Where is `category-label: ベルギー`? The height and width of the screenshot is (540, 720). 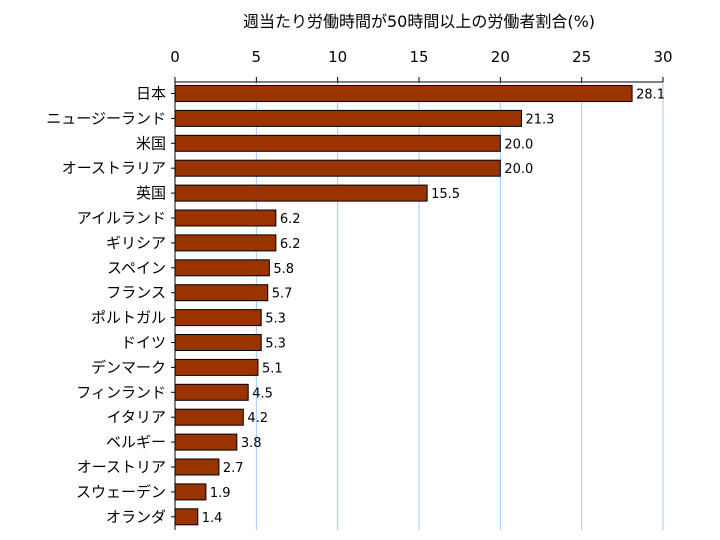 category-label: ベルギー is located at coordinates (136, 442).